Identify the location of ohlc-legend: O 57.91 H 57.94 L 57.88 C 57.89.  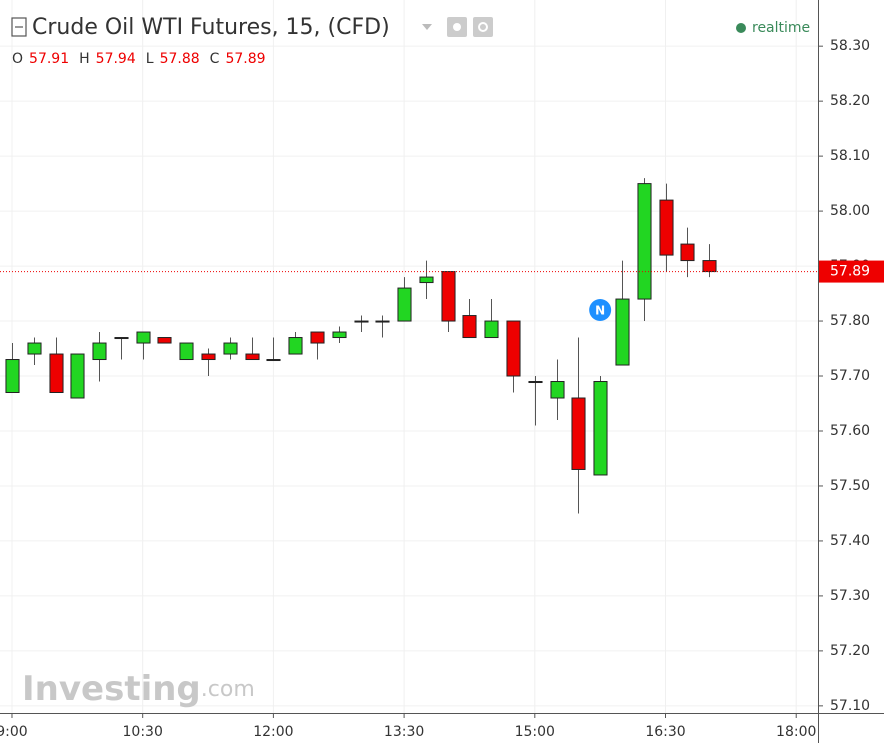
(139, 59).